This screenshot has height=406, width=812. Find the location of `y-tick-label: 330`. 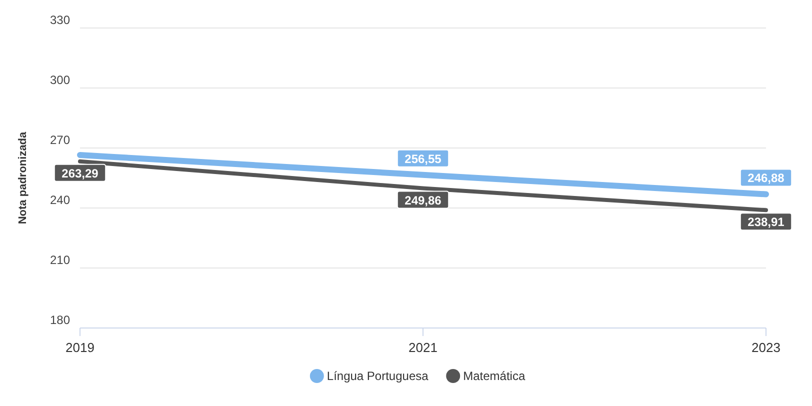

y-tick-label: 330 is located at coordinates (60, 20).